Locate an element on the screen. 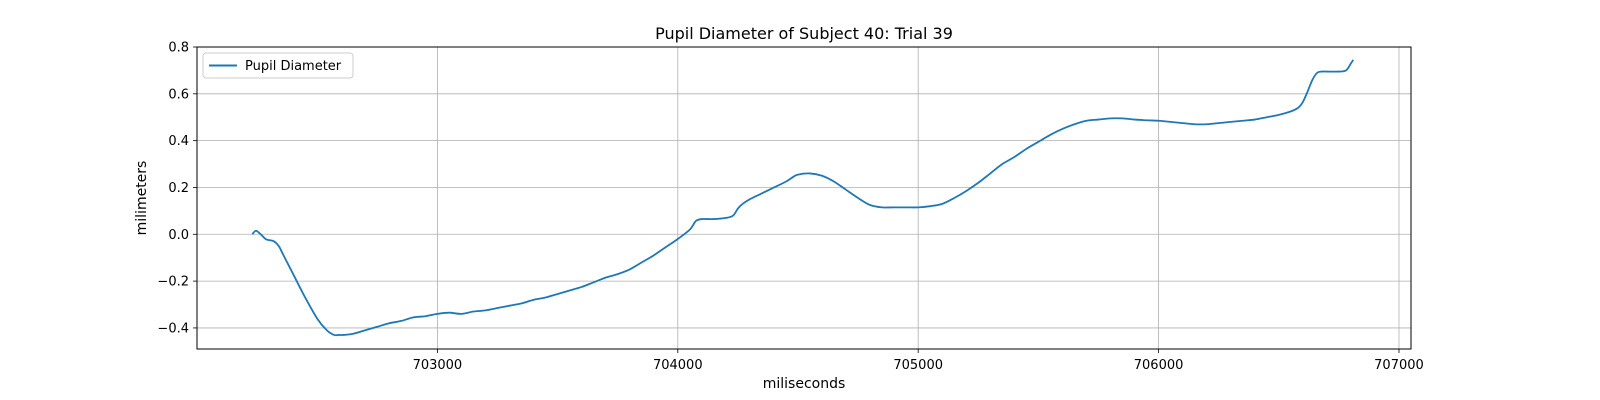 The image size is (1600, 400). x-tick-label: 705000 is located at coordinates (918, 365).